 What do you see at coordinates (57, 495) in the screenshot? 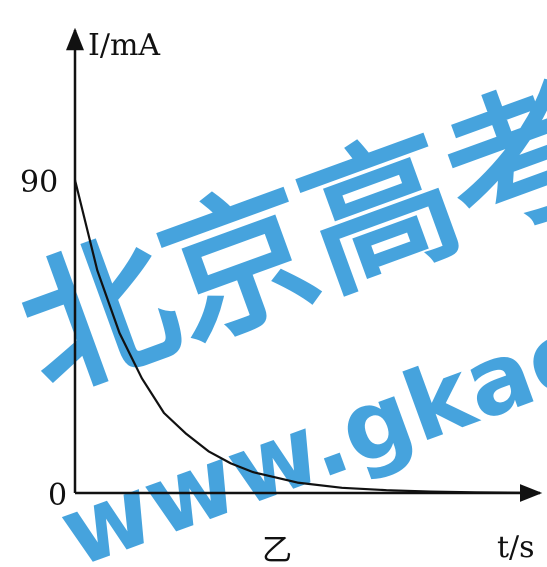
I see `origin-label: 0` at bounding box center [57, 495].